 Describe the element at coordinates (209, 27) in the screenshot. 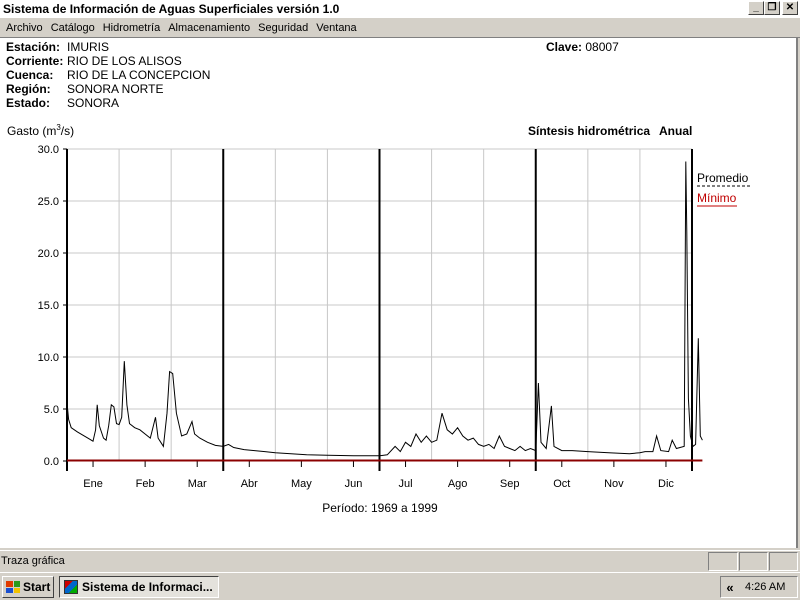

I see `menu-almacenamiento: Almacenamiento` at that location.